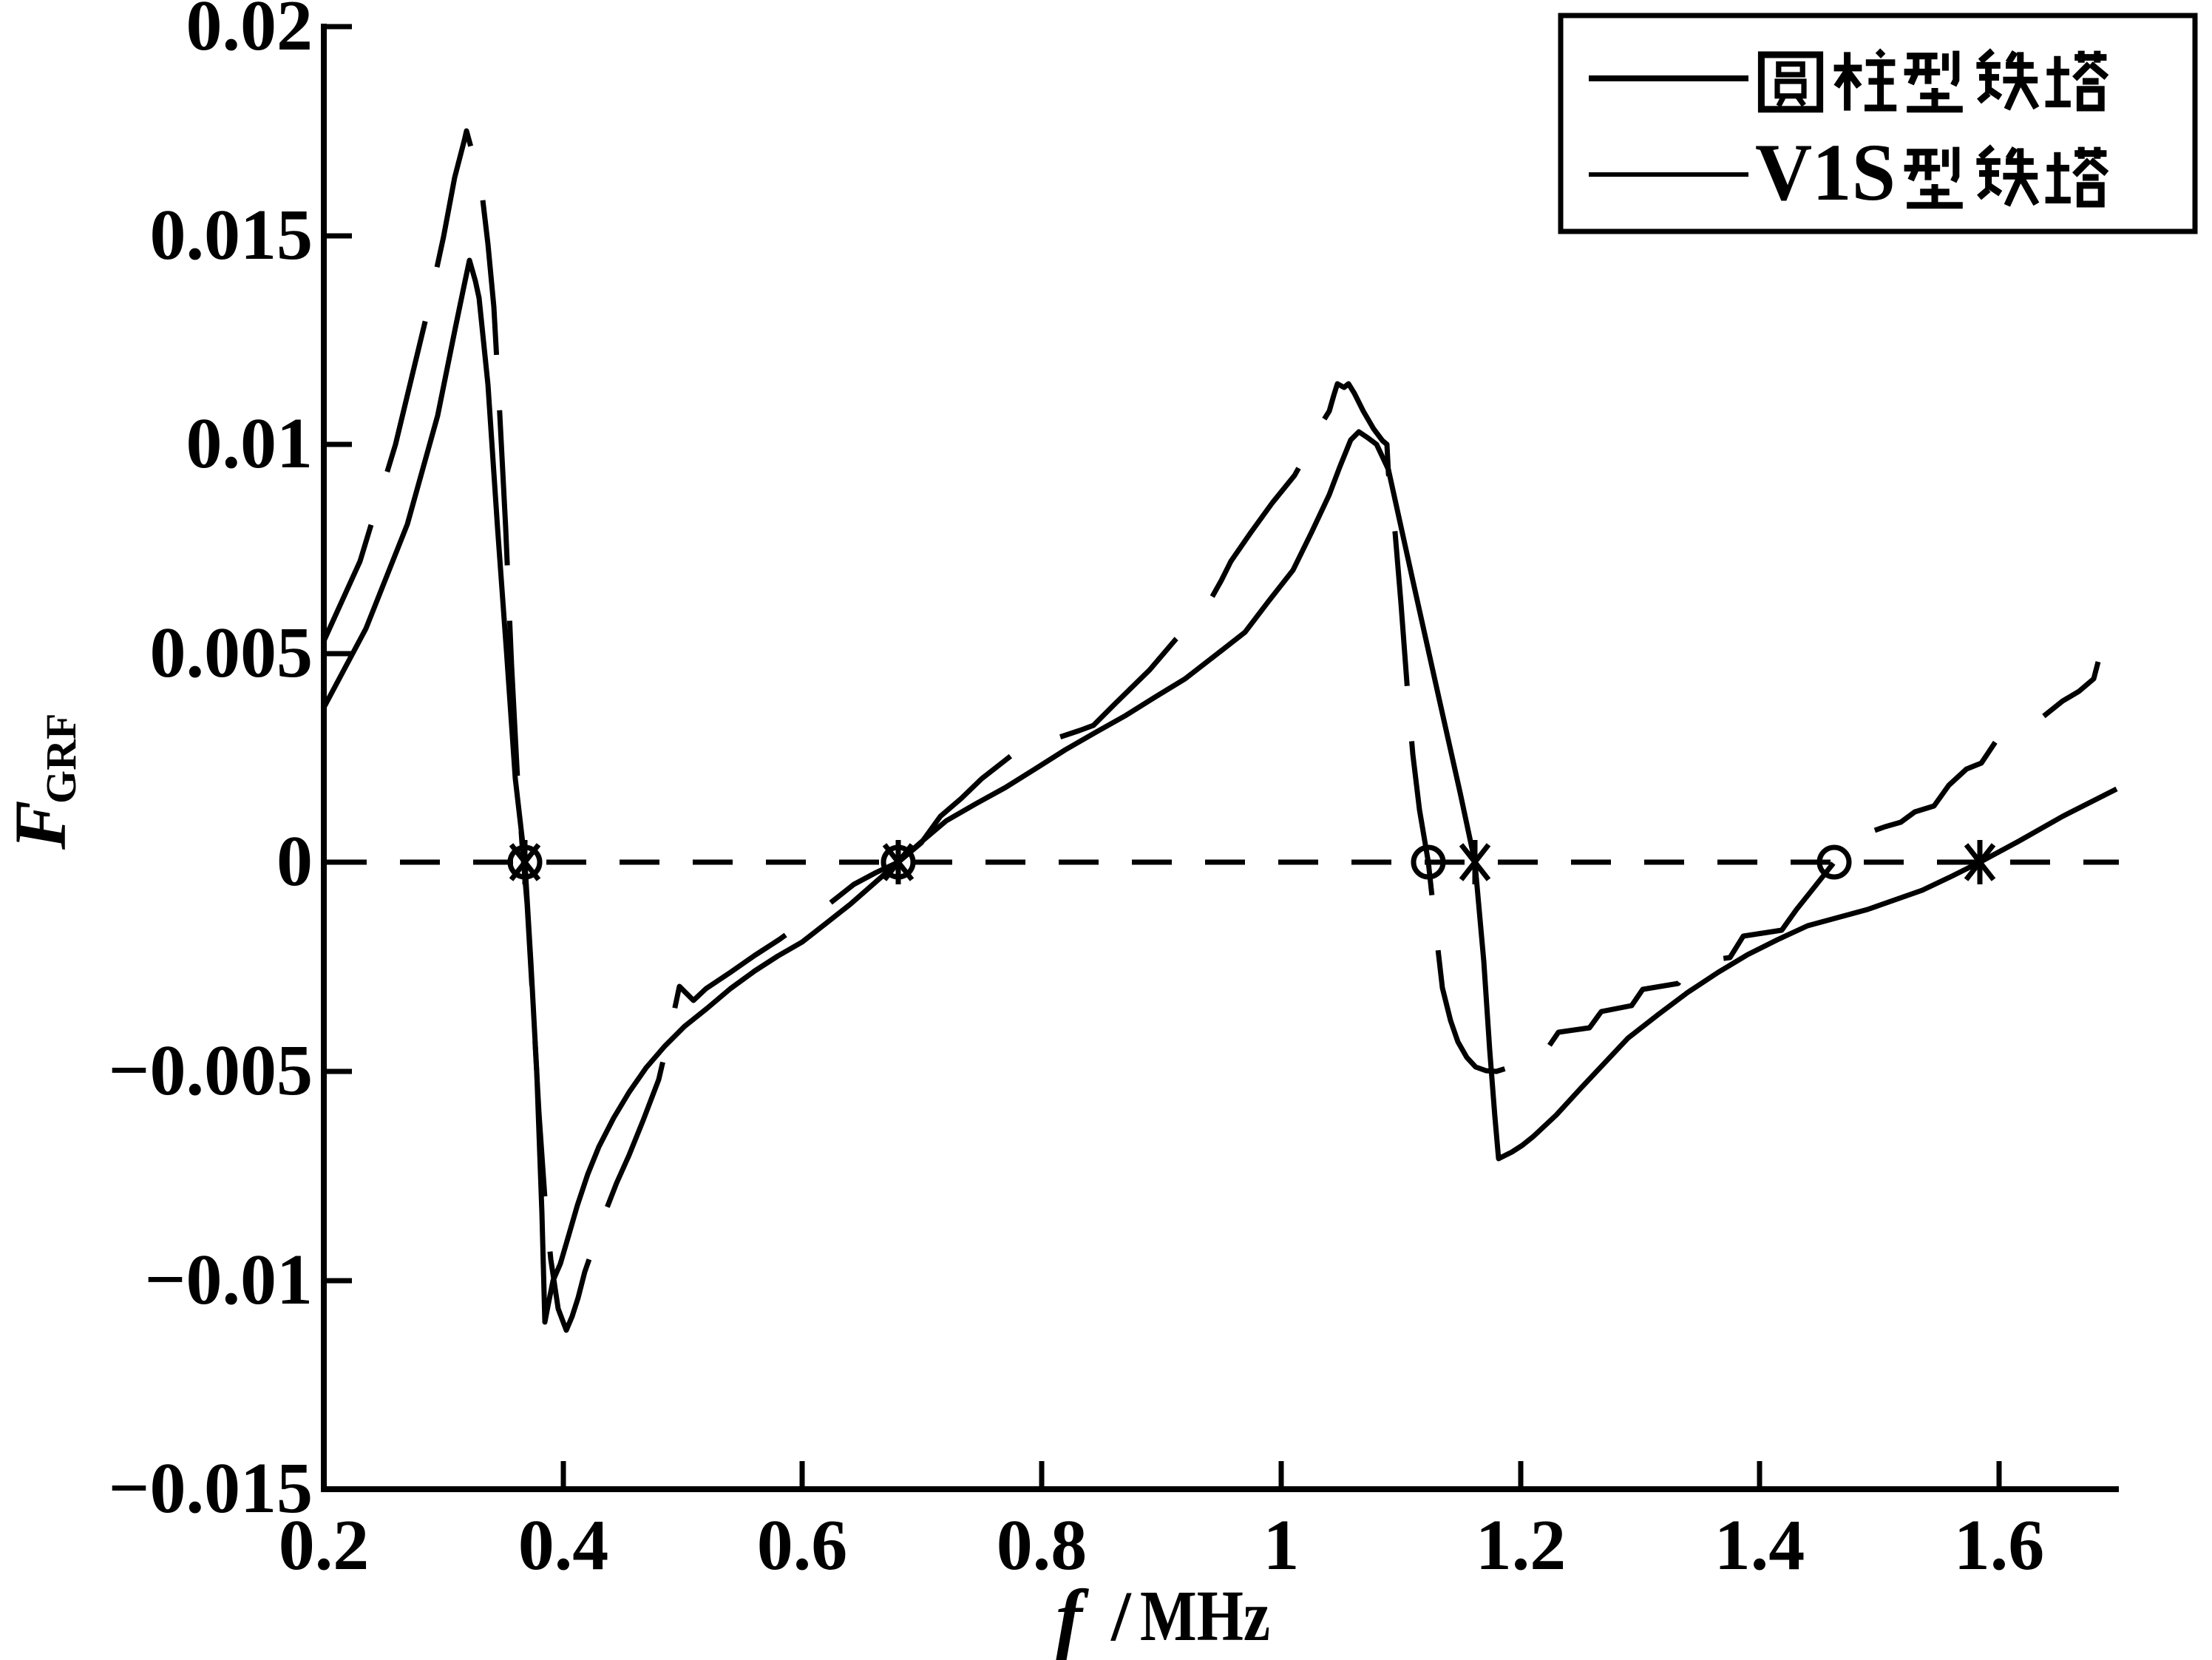 The height and width of the screenshot is (1660, 2212). What do you see at coordinates (249, 33) in the screenshot?
I see `svg-text: 0.02` at bounding box center [249, 33].